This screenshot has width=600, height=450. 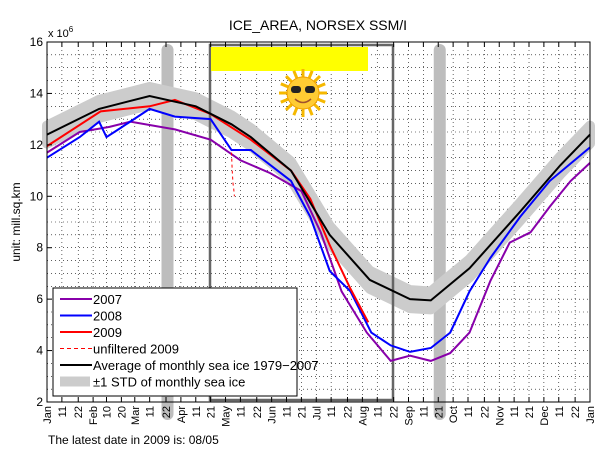 I want to click on x-tick-label: Jun, so click(x=273, y=415).